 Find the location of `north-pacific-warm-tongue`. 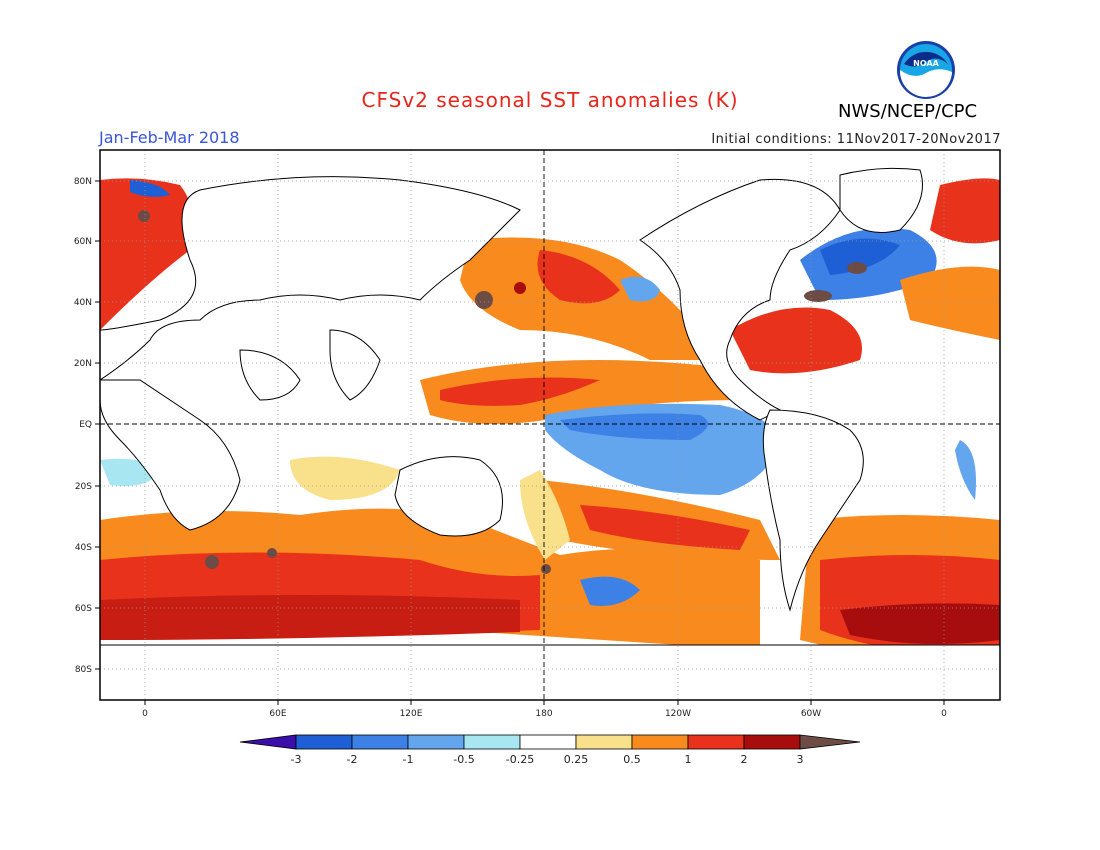

north-pacific-warm-tongue is located at coordinates (582, 392).